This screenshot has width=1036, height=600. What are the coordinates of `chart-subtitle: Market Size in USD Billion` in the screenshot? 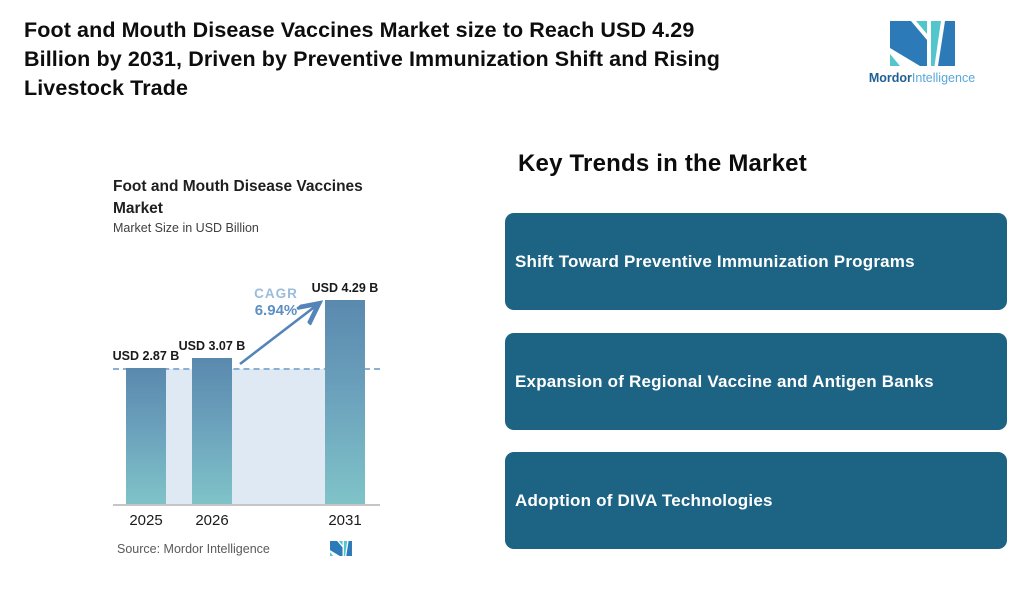 It's located at (186, 228).